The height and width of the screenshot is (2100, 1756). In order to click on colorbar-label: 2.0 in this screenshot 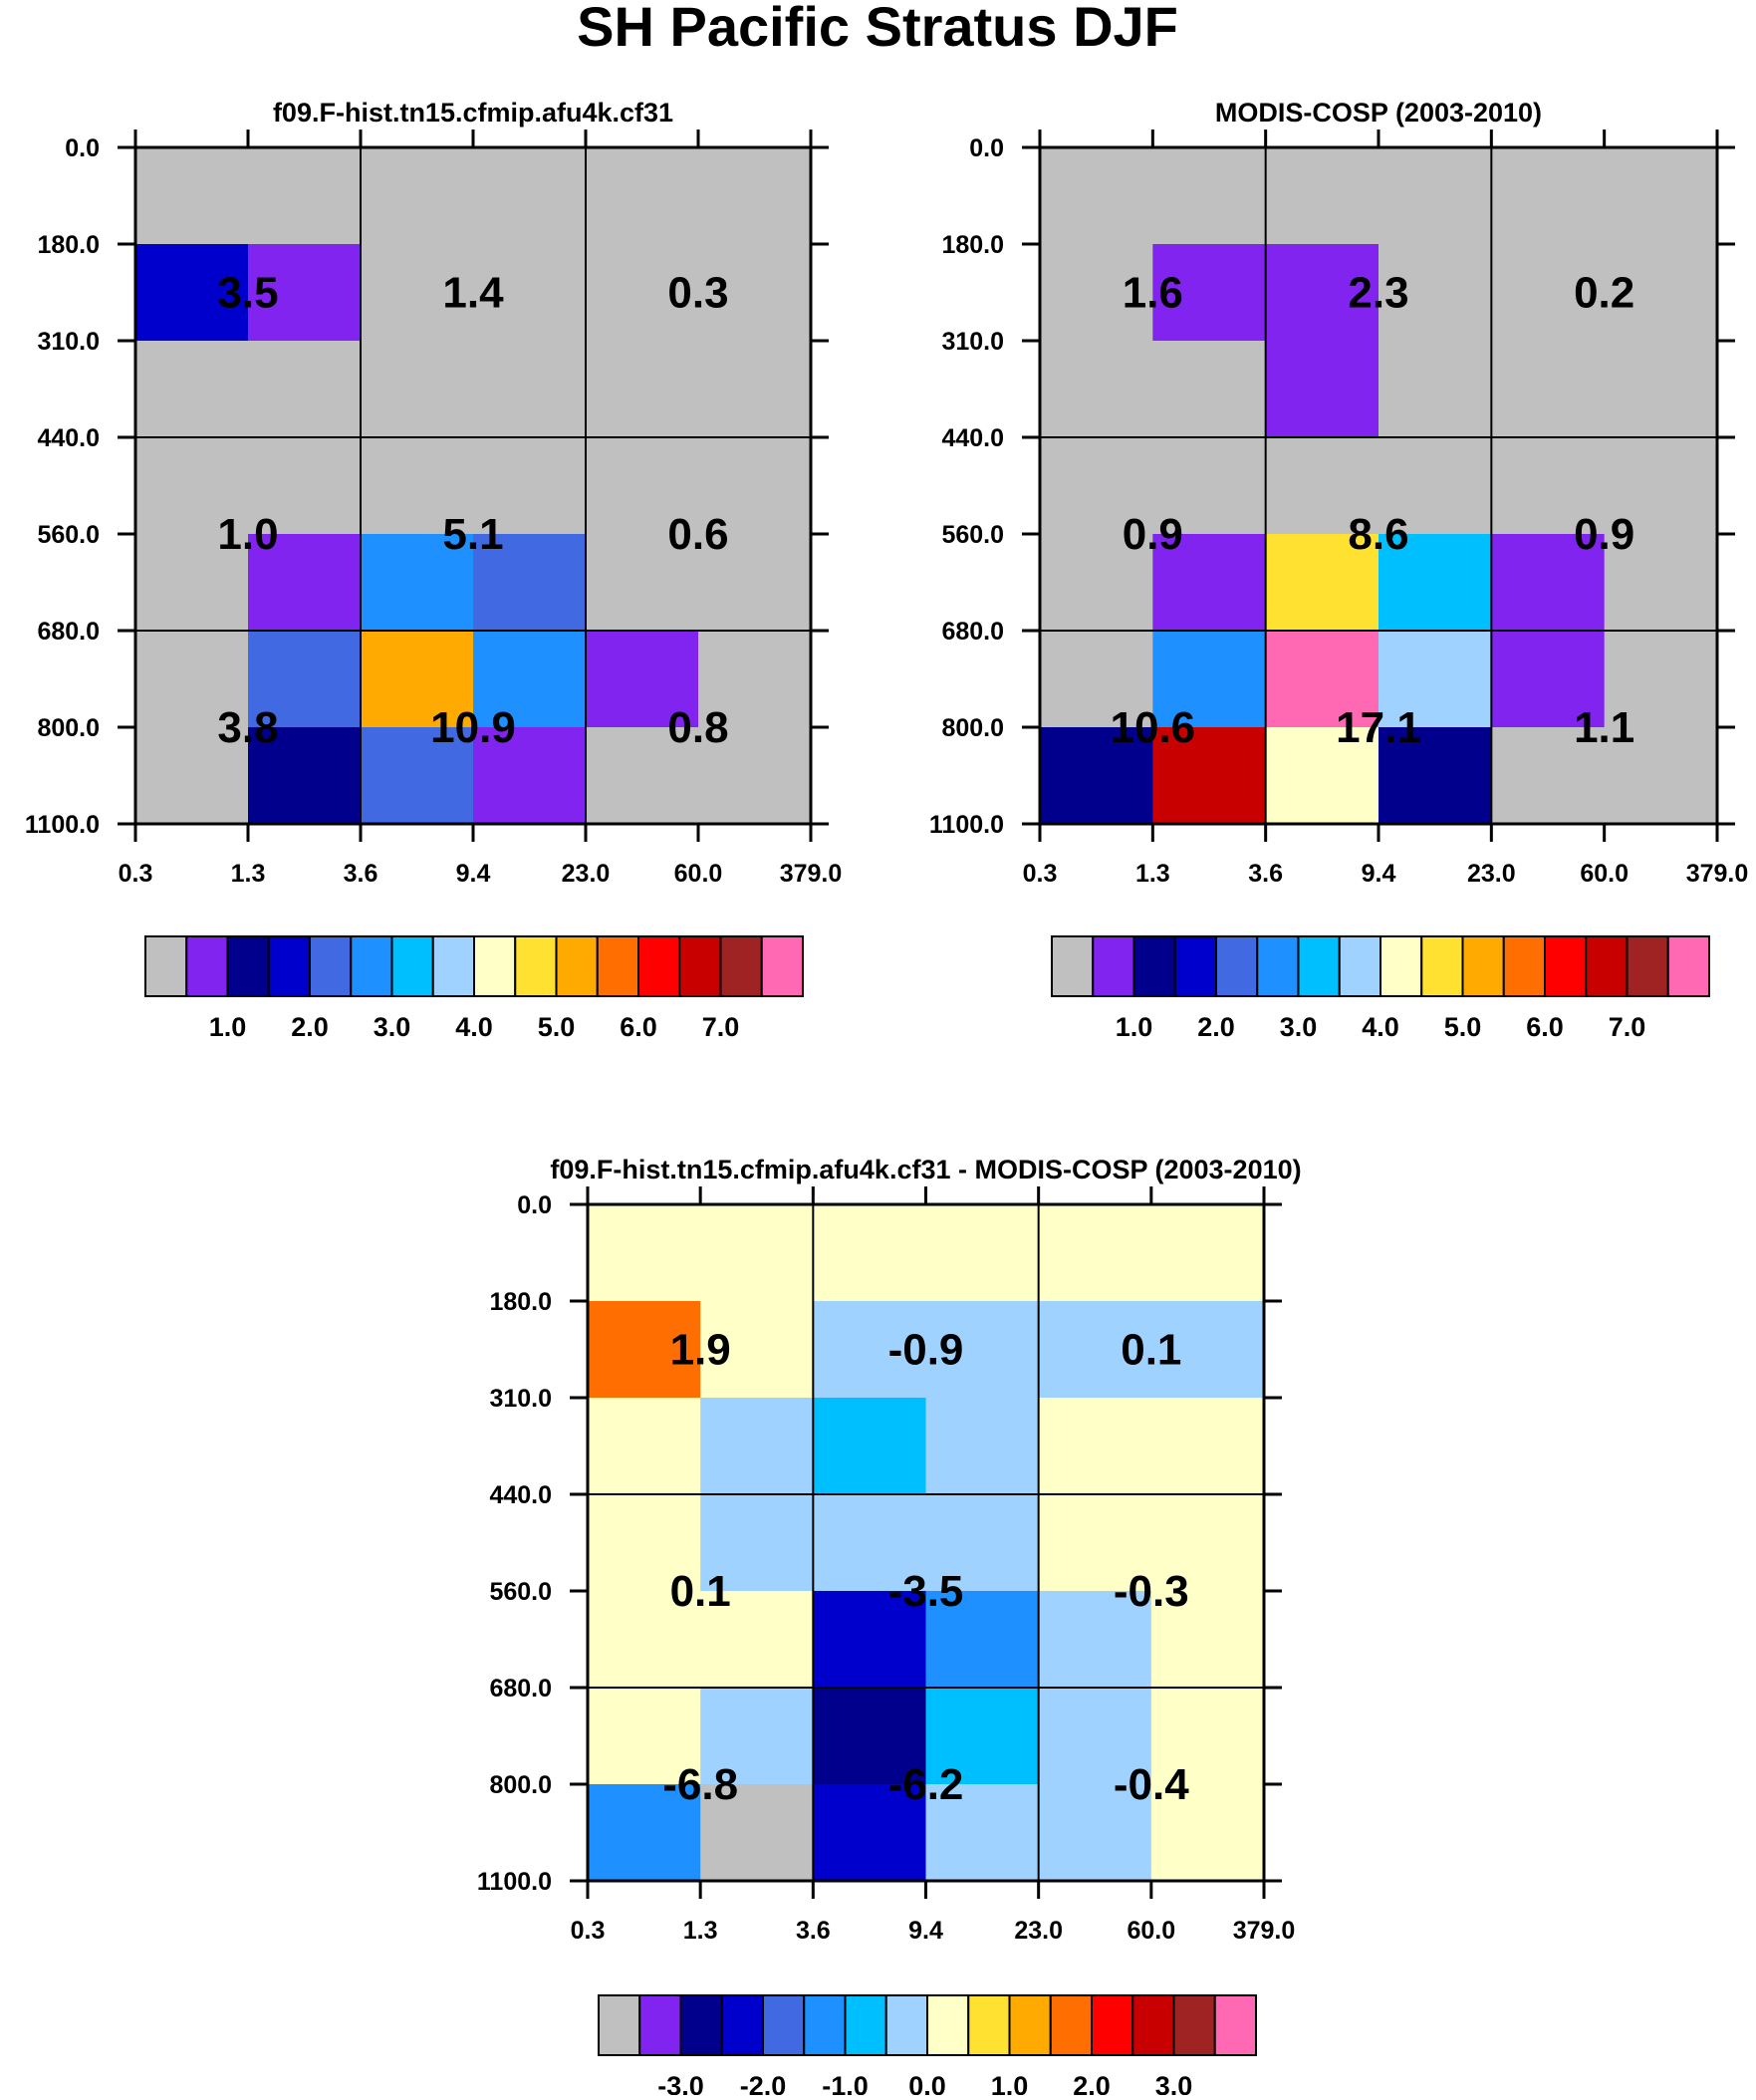, I will do `click(1092, 2083)`.